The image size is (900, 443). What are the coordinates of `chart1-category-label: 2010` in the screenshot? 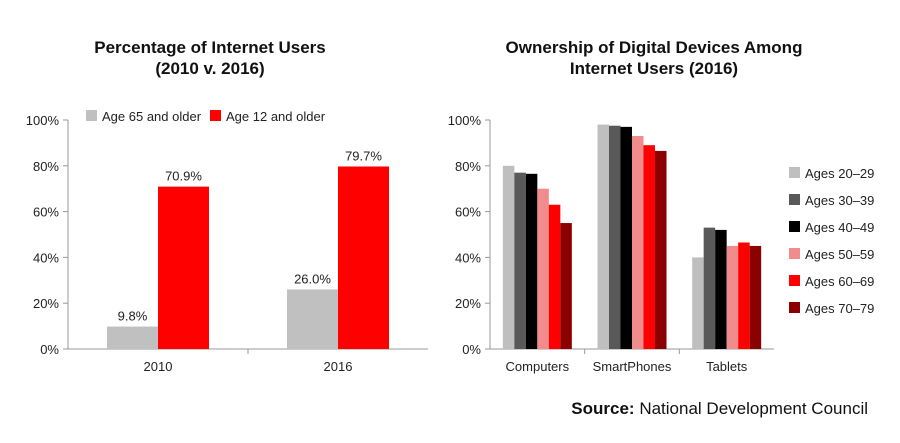 It's located at (158, 366).